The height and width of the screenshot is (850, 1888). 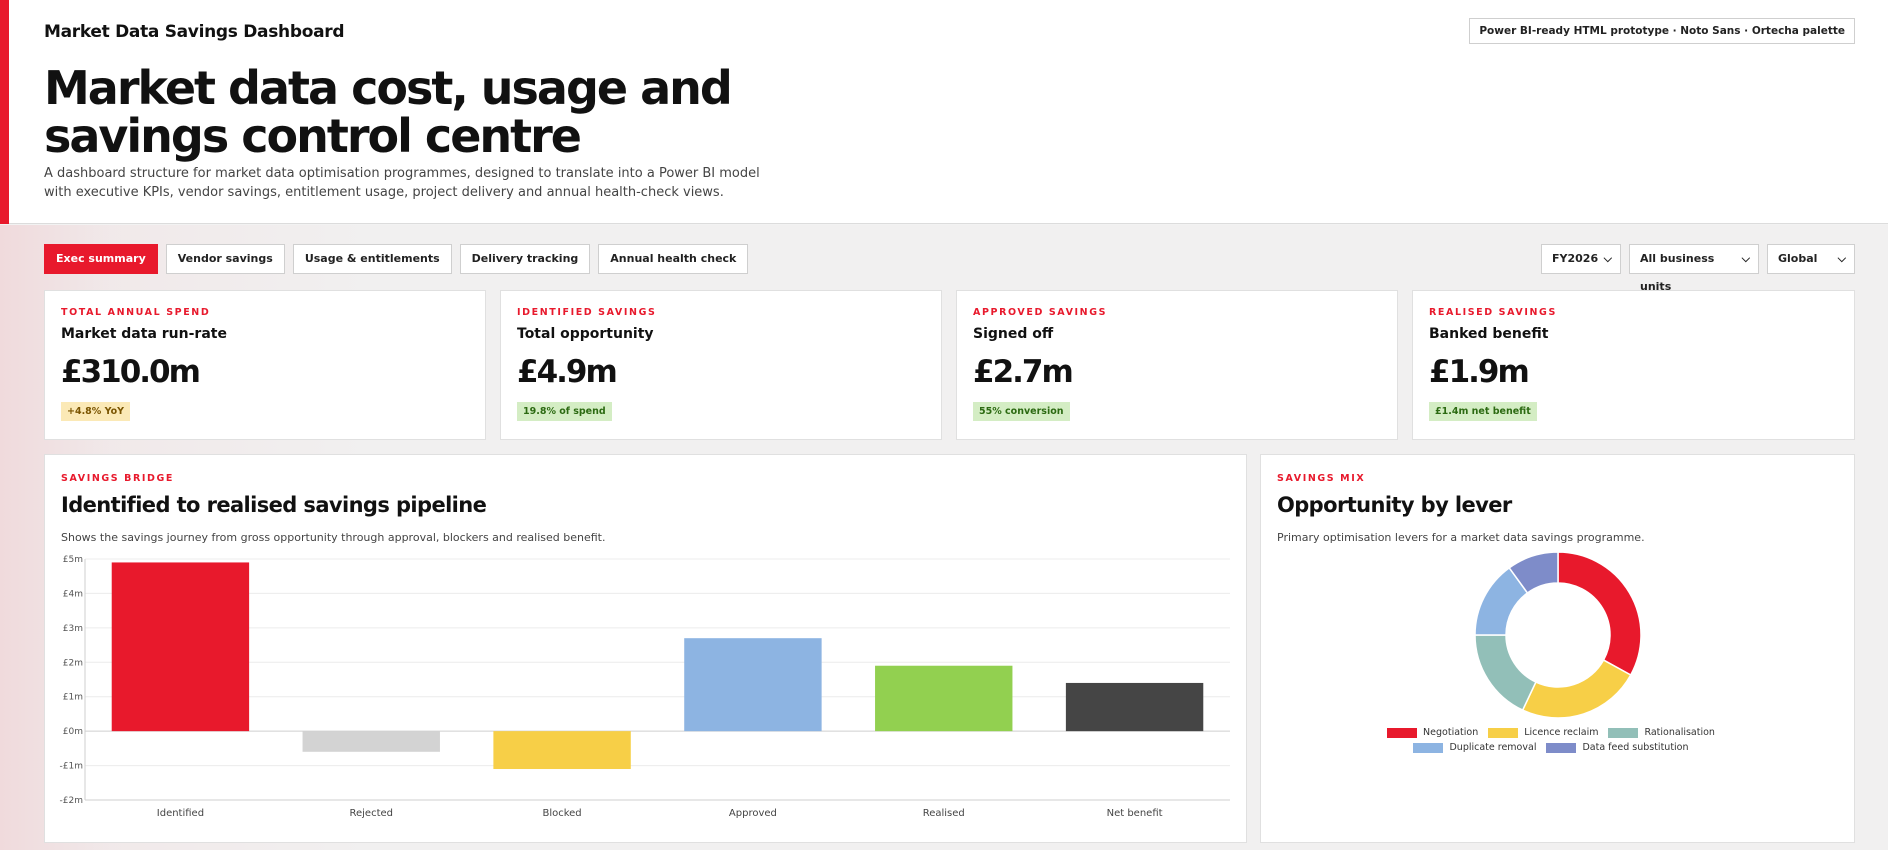 What do you see at coordinates (73, 629) in the screenshot?
I see `y-tick-label: £3m` at bounding box center [73, 629].